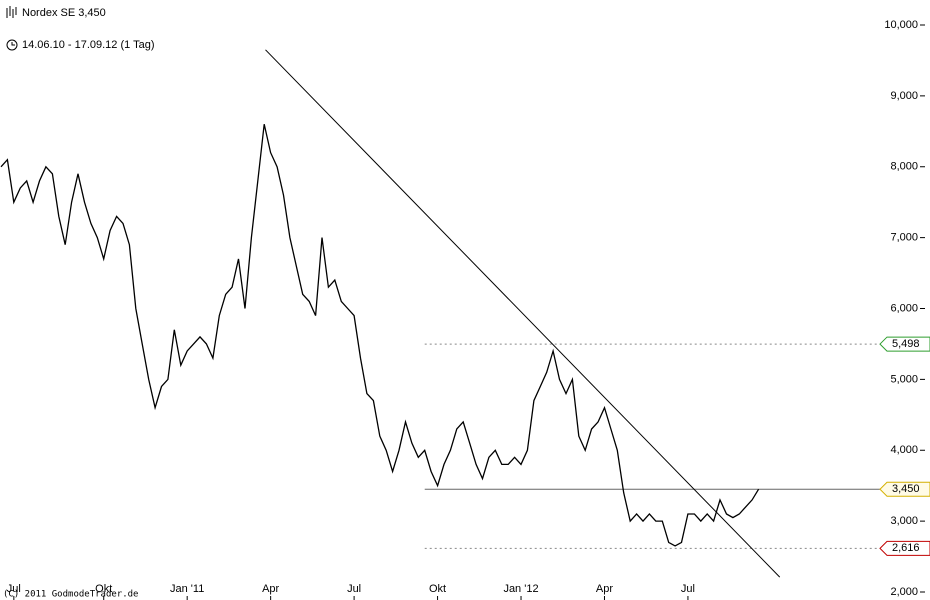 This screenshot has width=930, height=600. What do you see at coordinates (904, 450) in the screenshot?
I see `y-tick-label: 4,000` at bounding box center [904, 450].